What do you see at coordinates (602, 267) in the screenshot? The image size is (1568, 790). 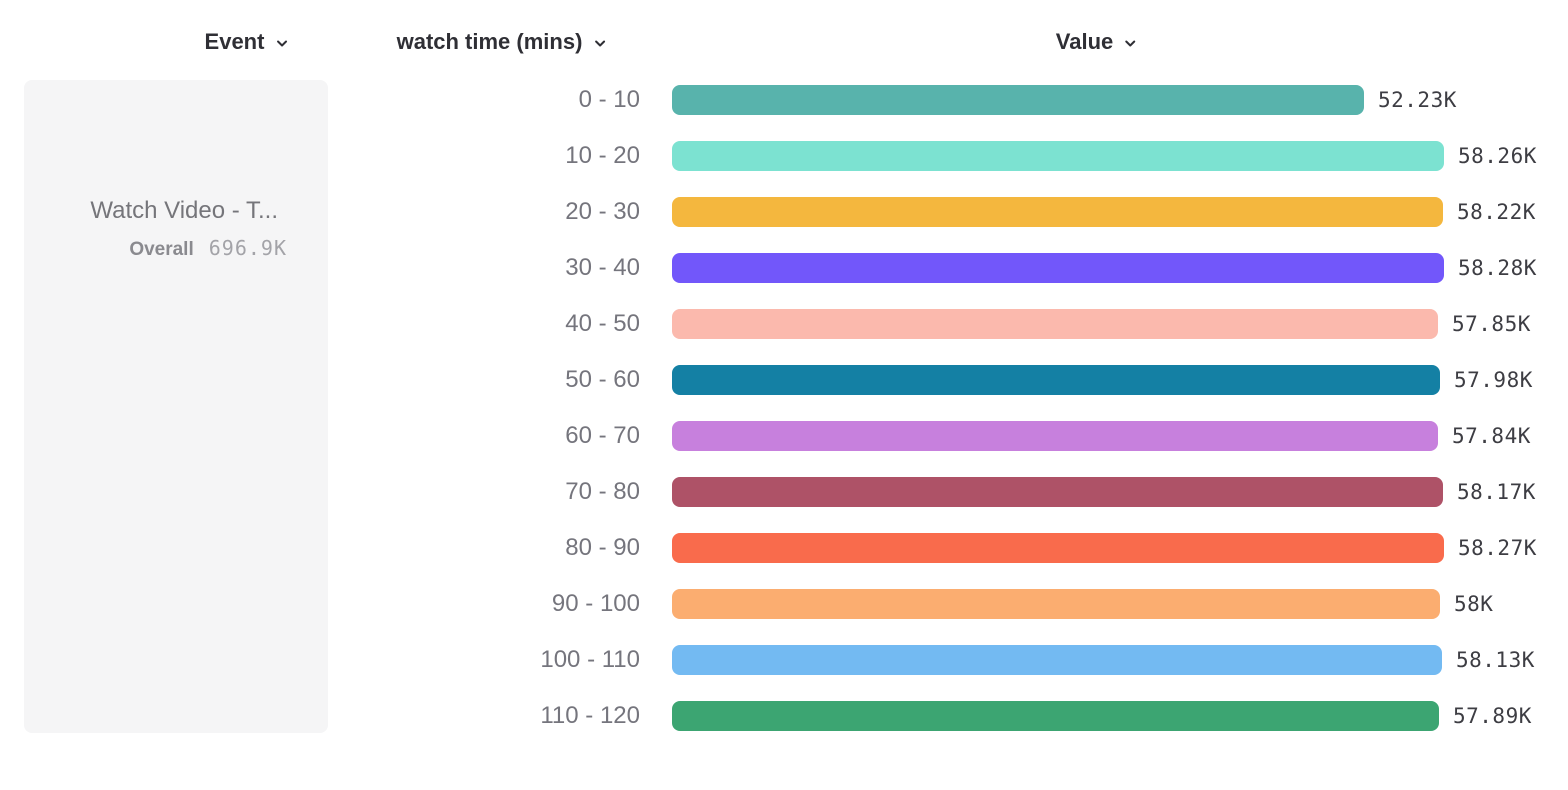 I see `bucket-label: 30 - 40` at bounding box center [602, 267].